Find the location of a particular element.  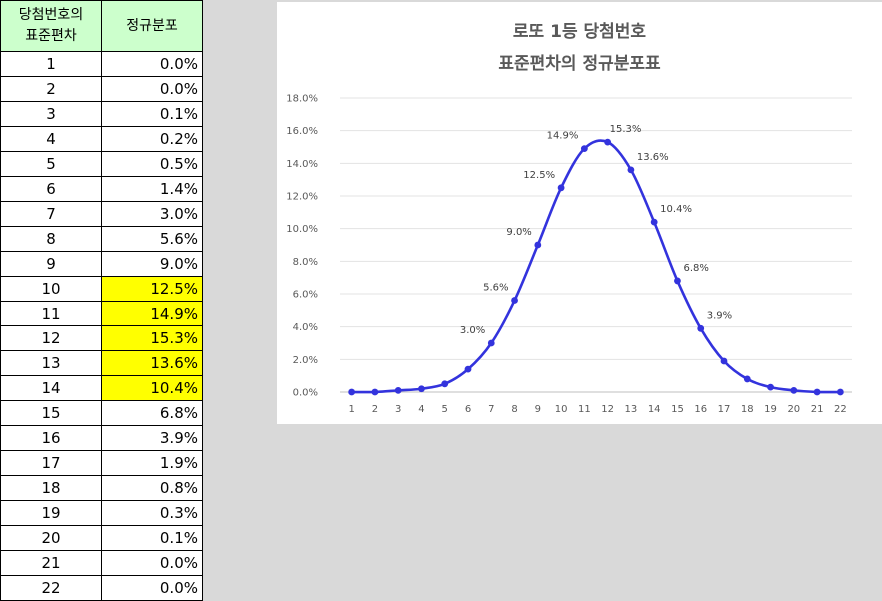

cell-std-dev: 13 is located at coordinates (51, 363).